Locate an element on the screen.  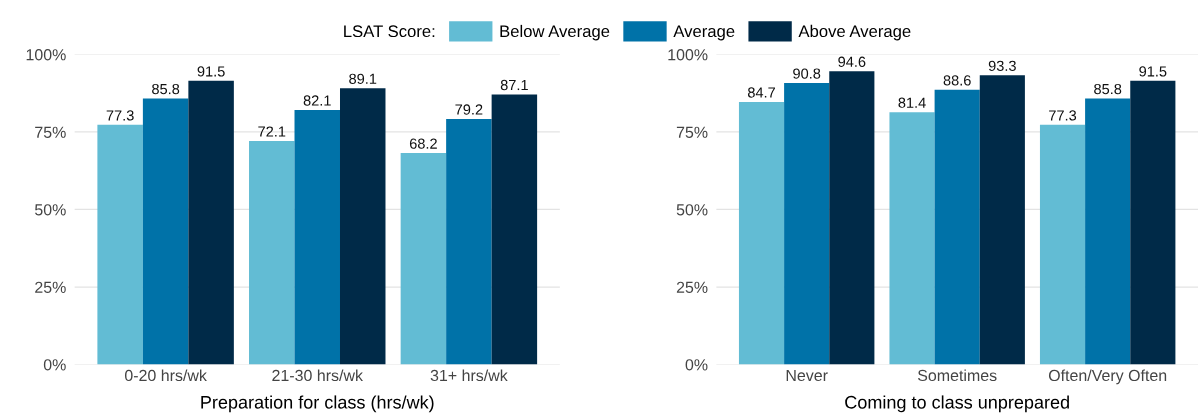
x-tick-label: Often/Very Often is located at coordinates (1107, 377).